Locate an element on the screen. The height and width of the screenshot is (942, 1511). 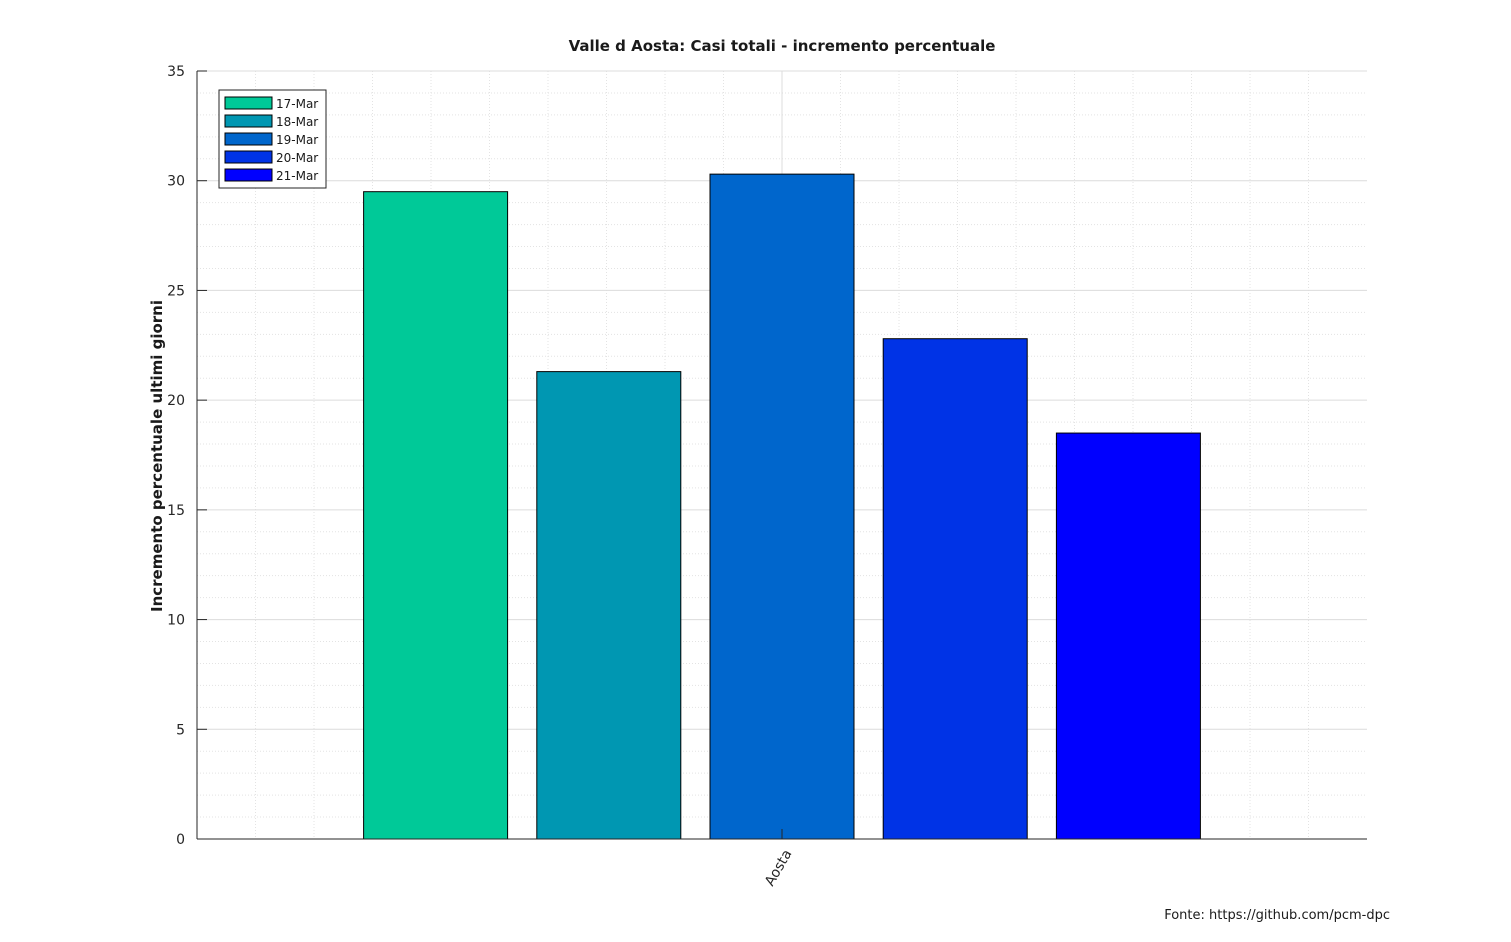
y-tick-label: 5 is located at coordinates (180, 730).